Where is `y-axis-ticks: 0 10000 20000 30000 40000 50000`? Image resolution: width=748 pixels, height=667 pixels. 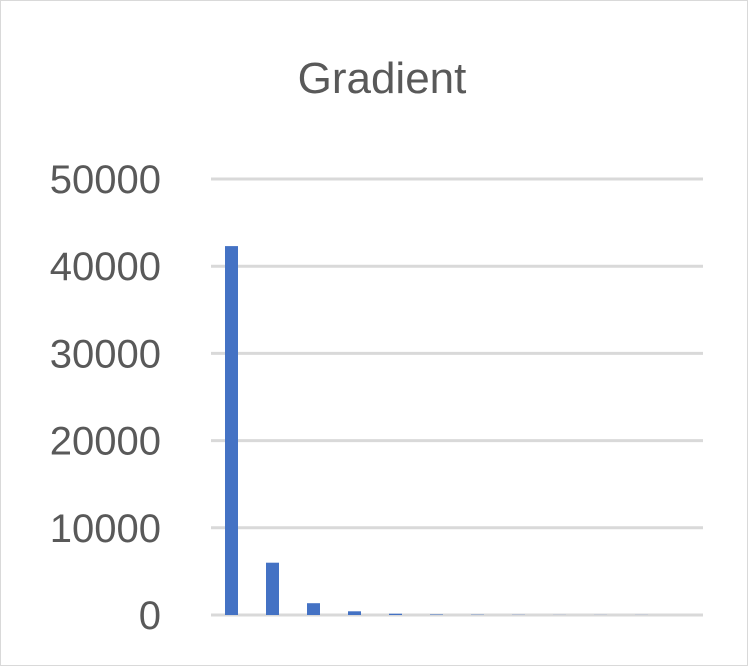
y-axis-ticks: 0 10000 20000 30000 40000 50000 is located at coordinates (105, 398).